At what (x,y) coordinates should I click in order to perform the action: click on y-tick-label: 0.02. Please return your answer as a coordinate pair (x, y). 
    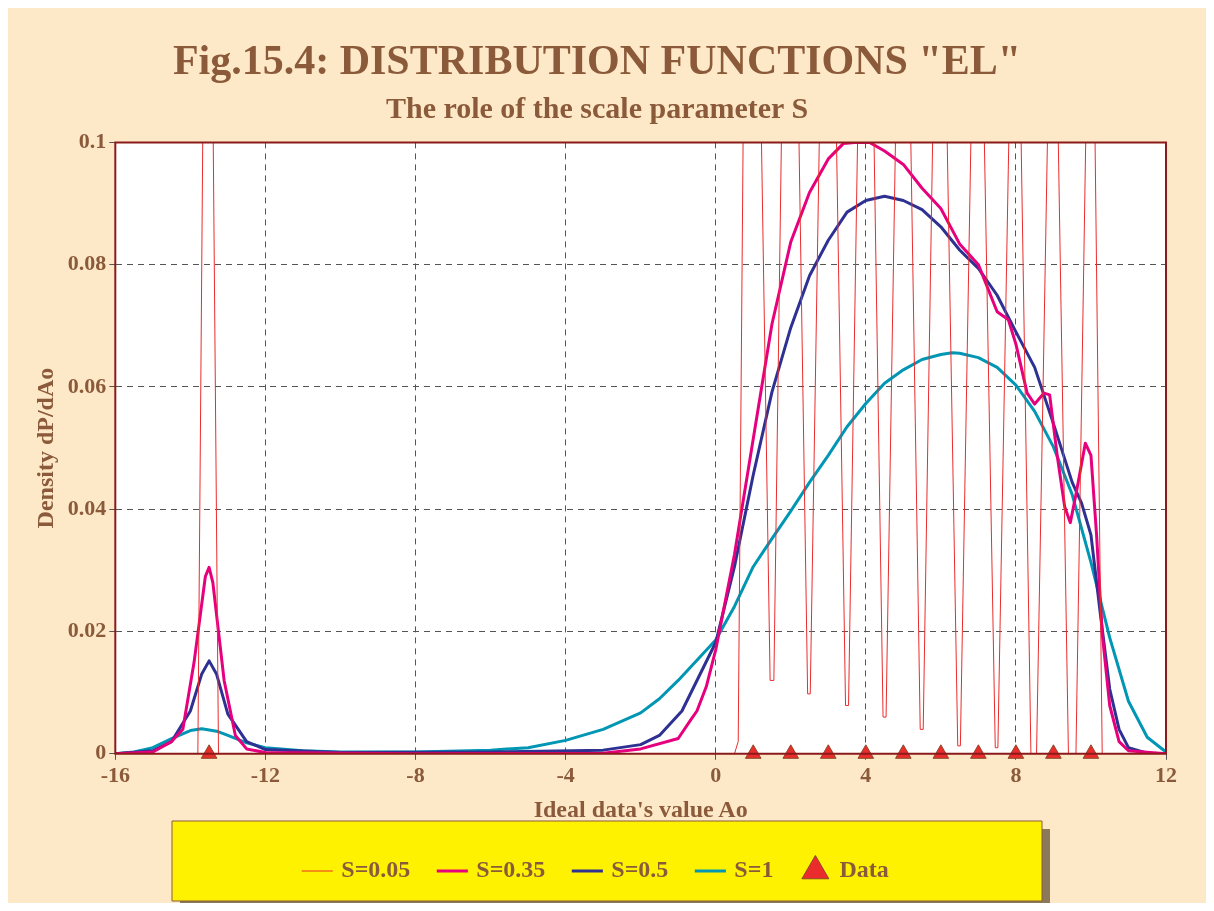
    Looking at the image, I should click on (87, 630).